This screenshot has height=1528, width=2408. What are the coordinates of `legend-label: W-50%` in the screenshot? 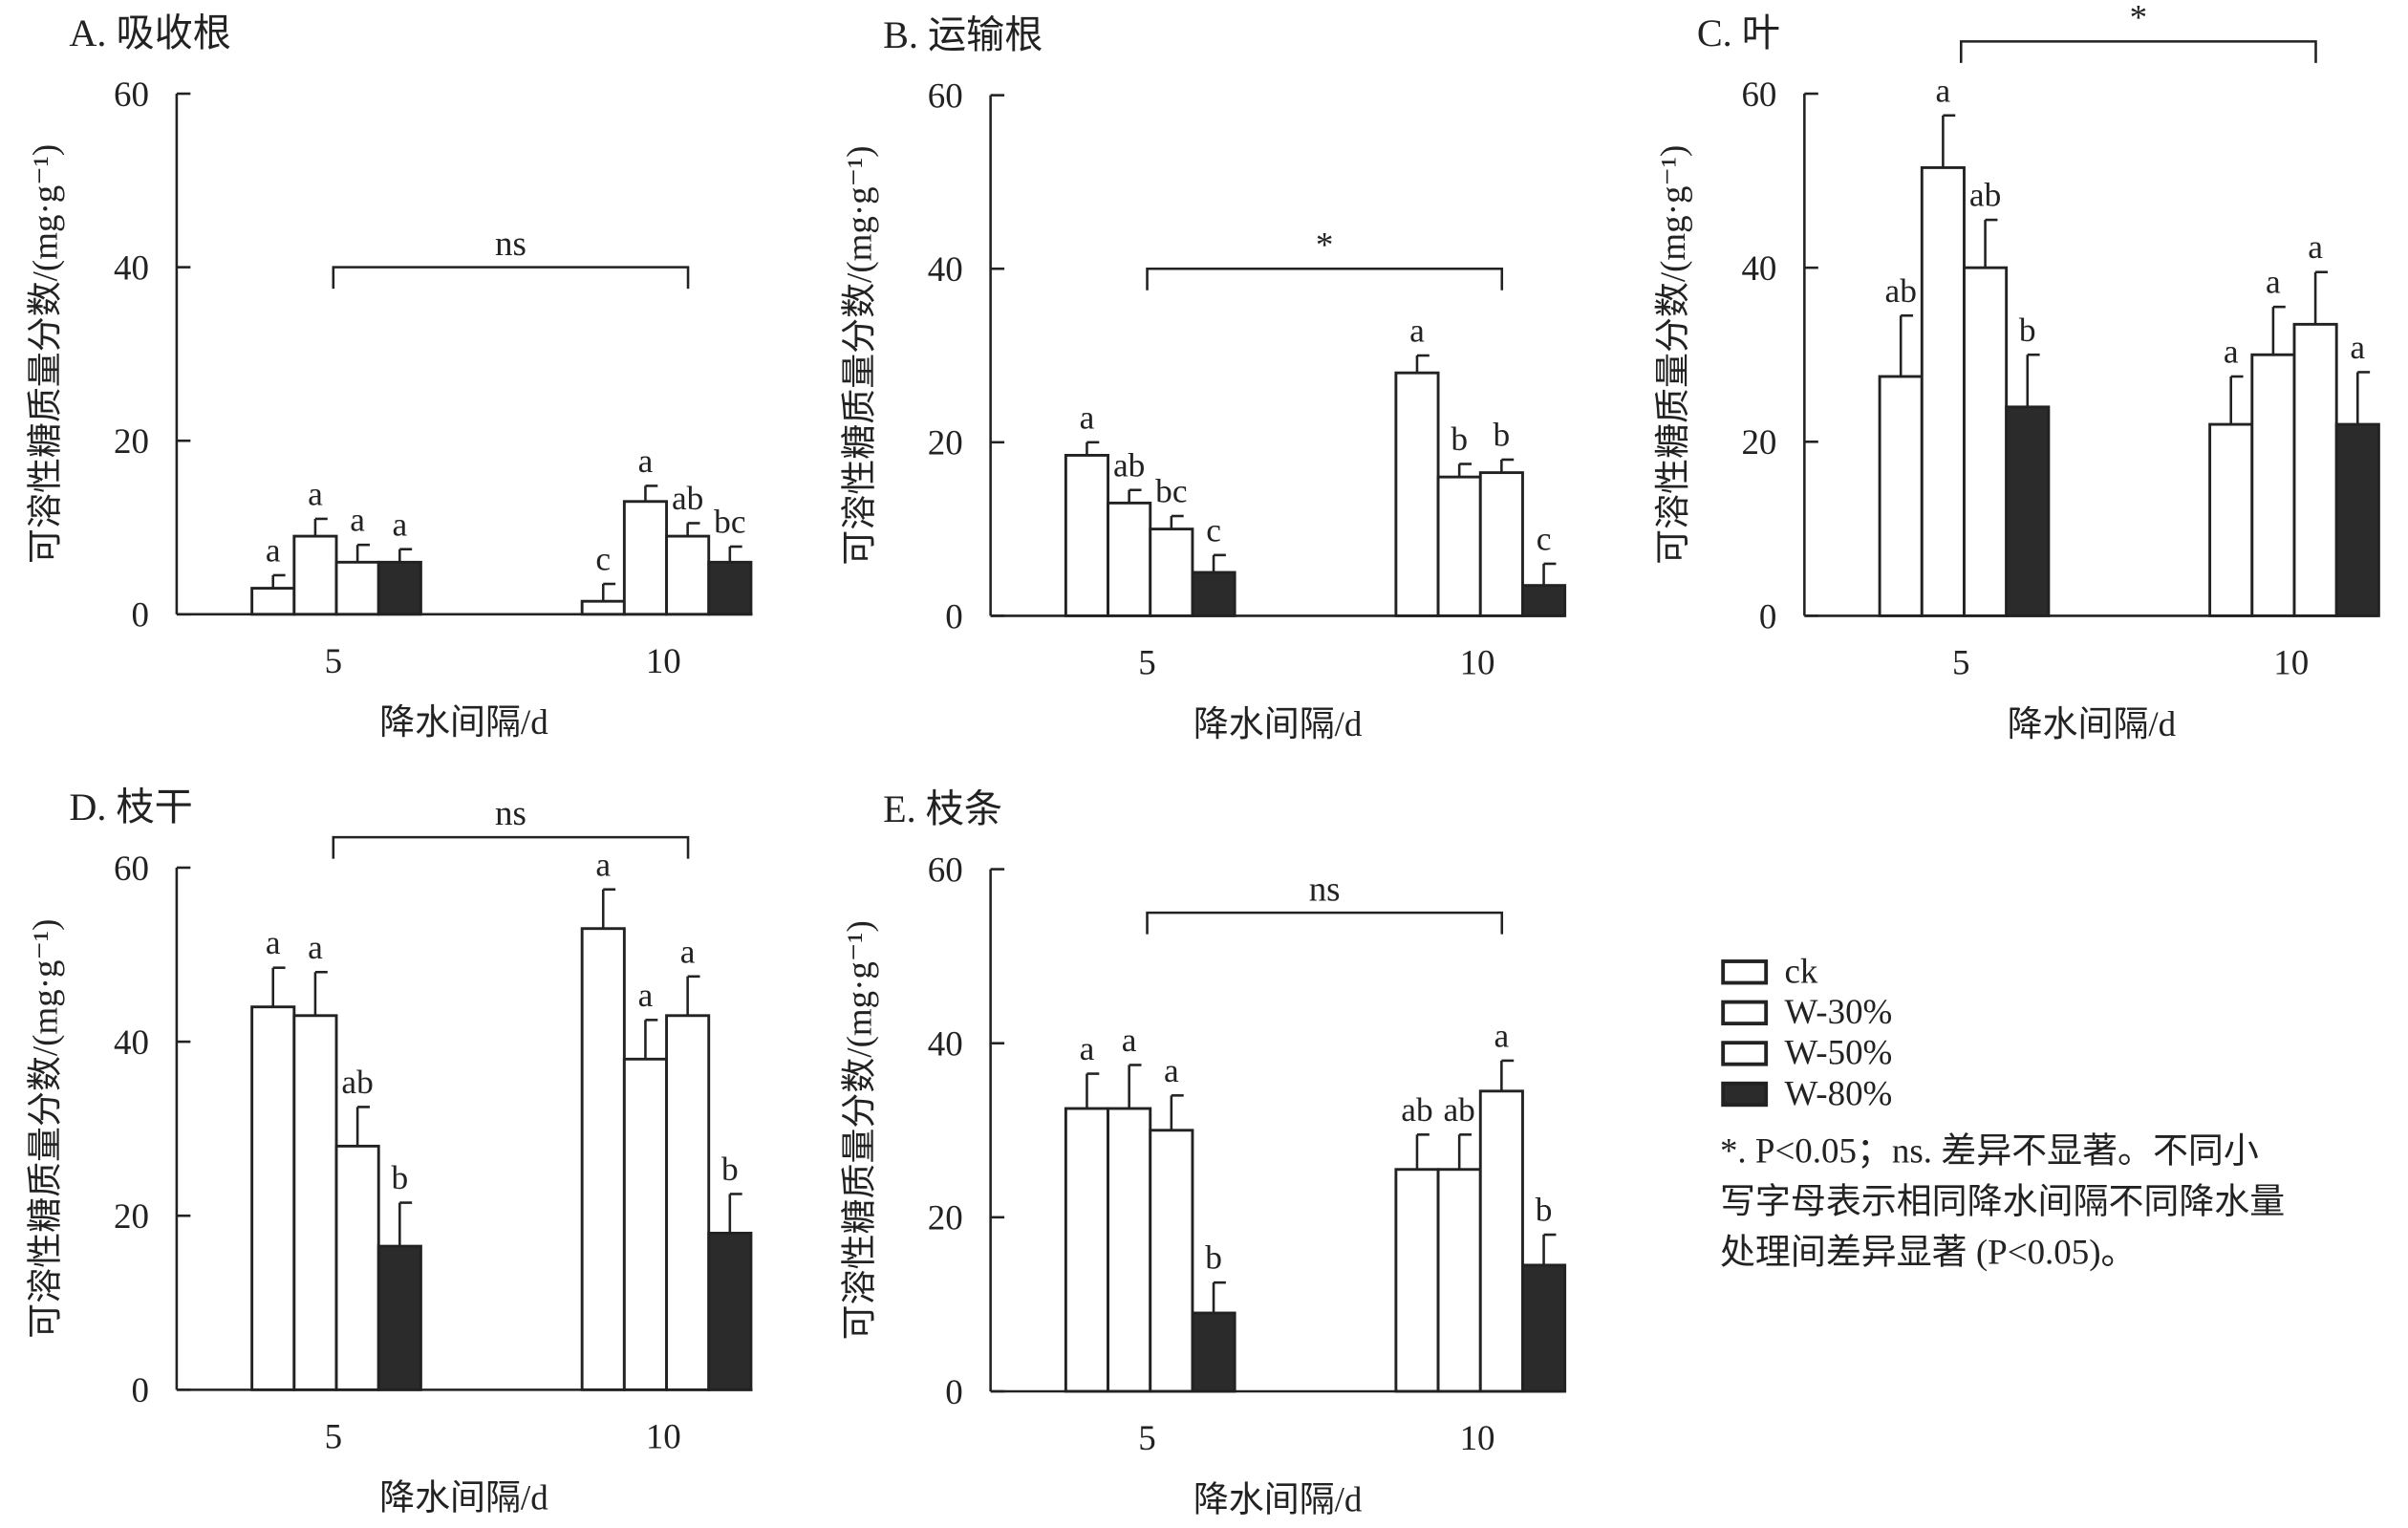 It's located at (1838, 1052).